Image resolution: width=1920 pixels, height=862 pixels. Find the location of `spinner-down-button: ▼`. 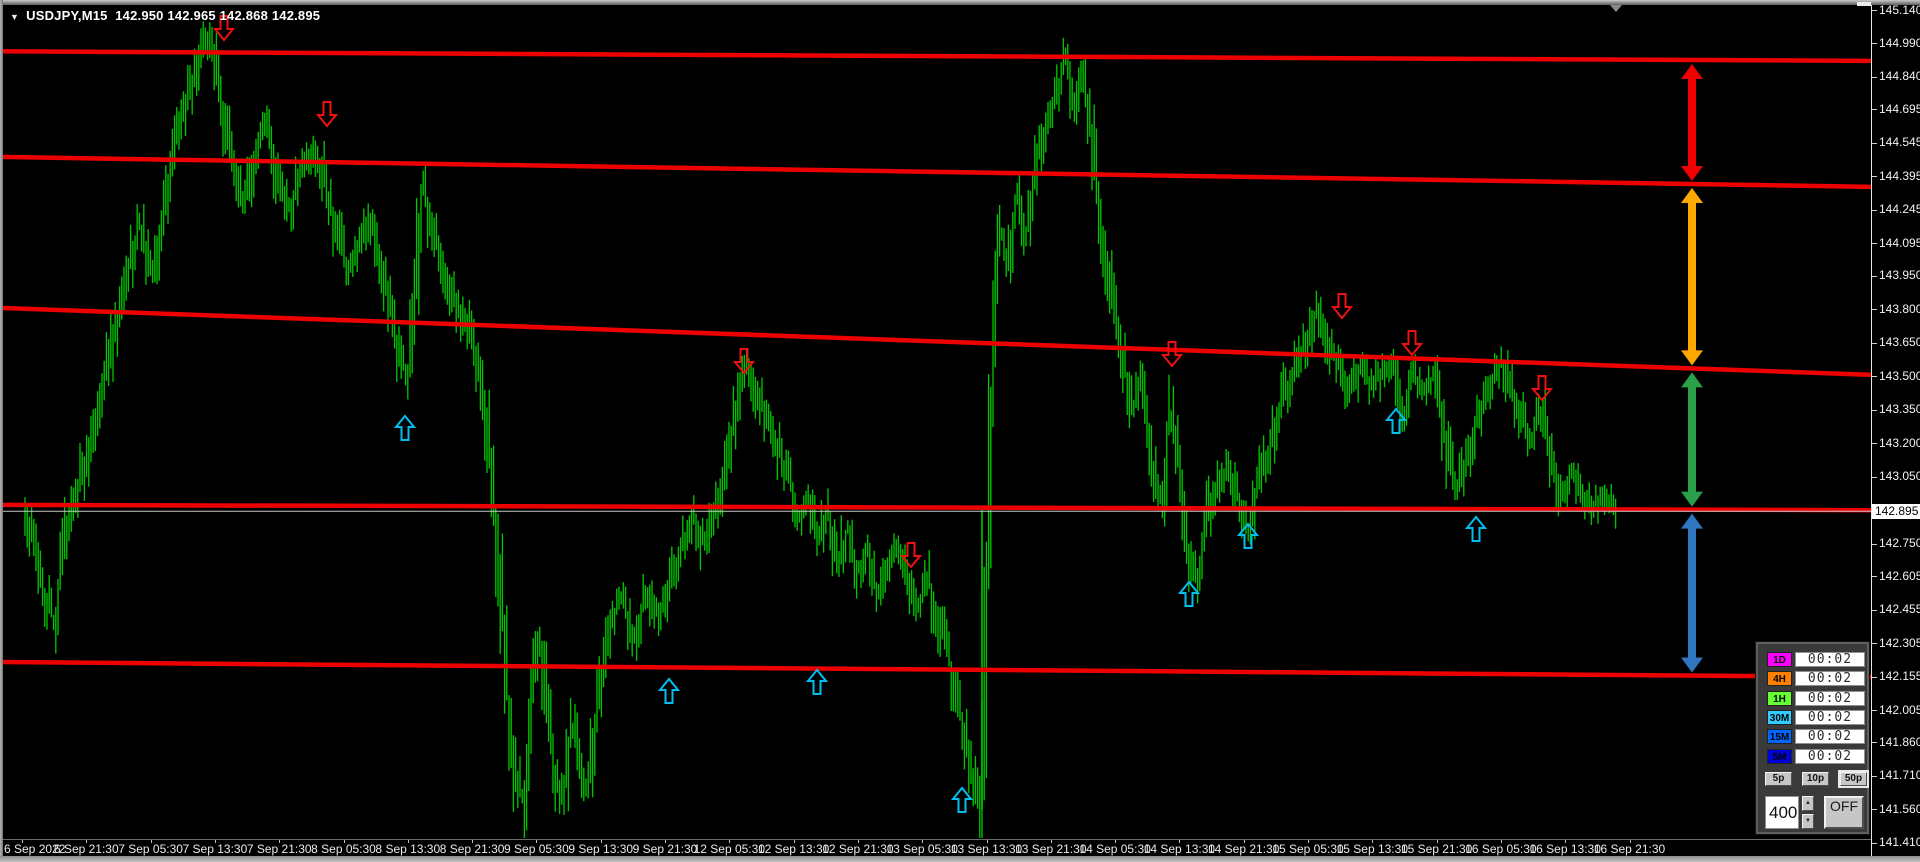

spinner-down-button: ▼ is located at coordinates (1808, 821).